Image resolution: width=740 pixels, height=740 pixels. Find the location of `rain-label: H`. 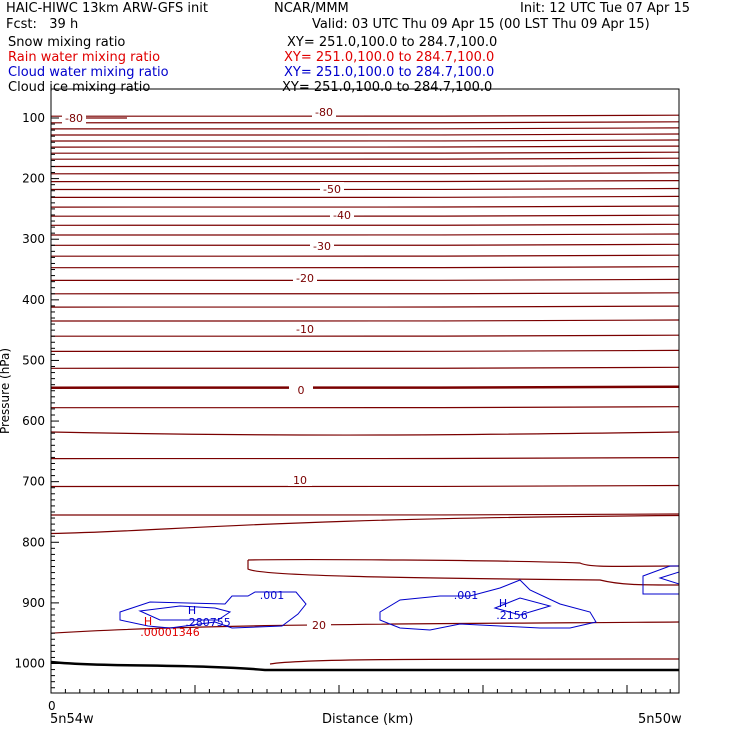

rain-label: H is located at coordinates (148, 621).